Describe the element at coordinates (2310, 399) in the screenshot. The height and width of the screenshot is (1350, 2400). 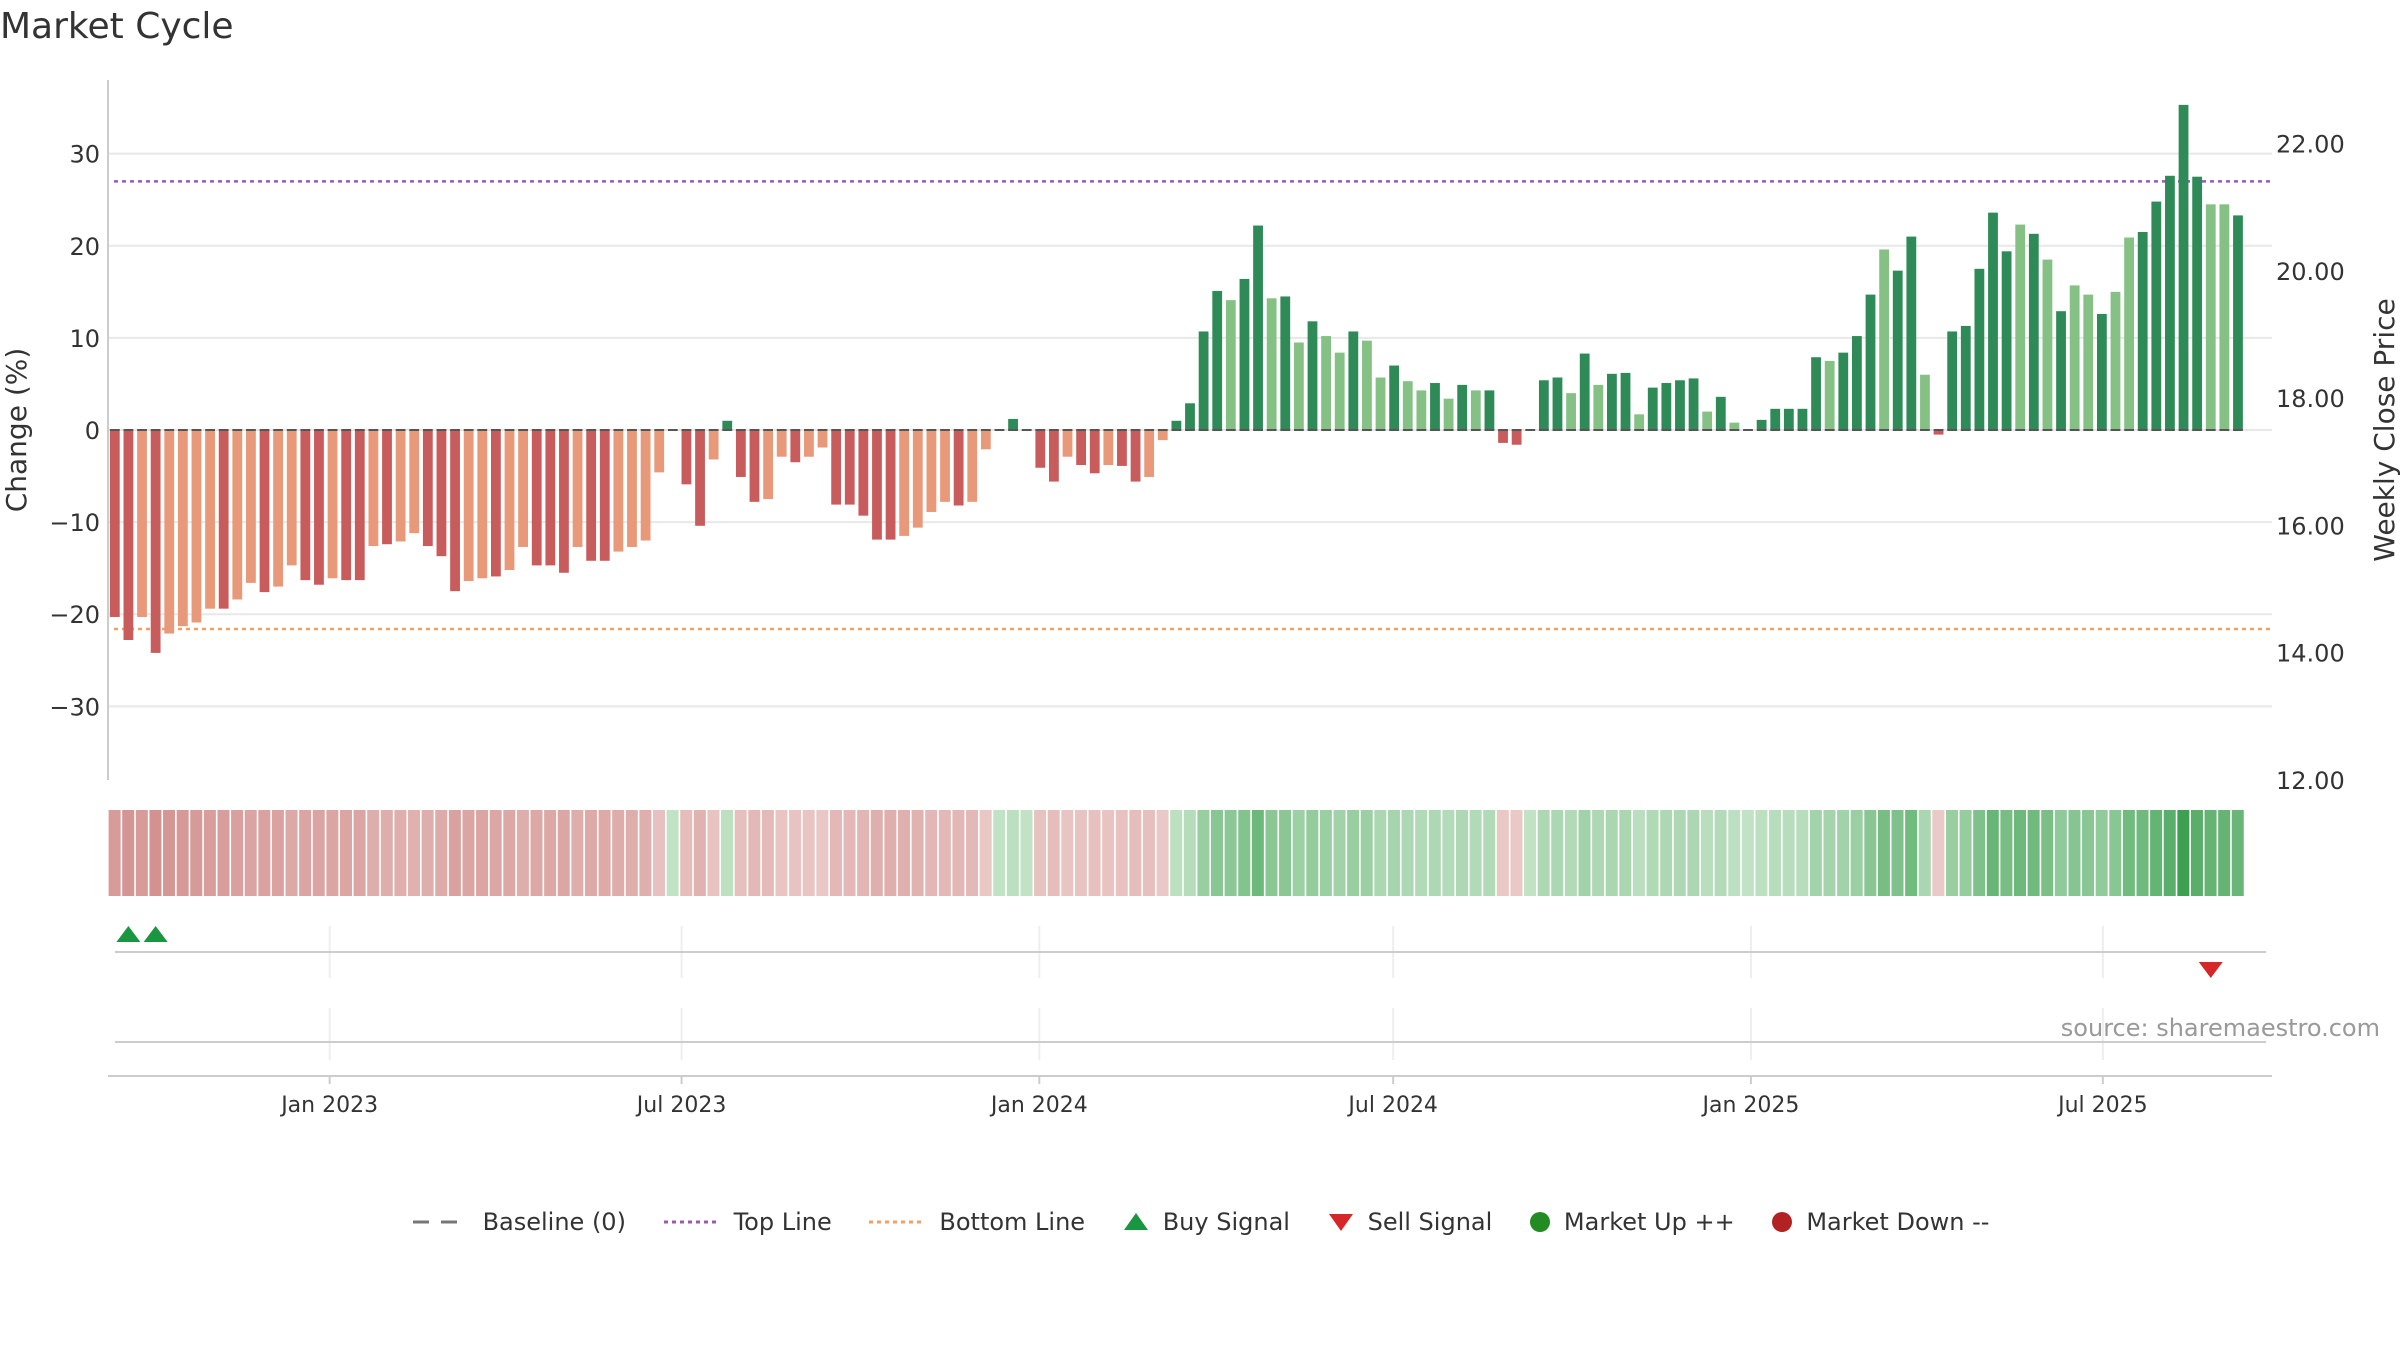
I see `y2-tick-label: 18.00` at that location.